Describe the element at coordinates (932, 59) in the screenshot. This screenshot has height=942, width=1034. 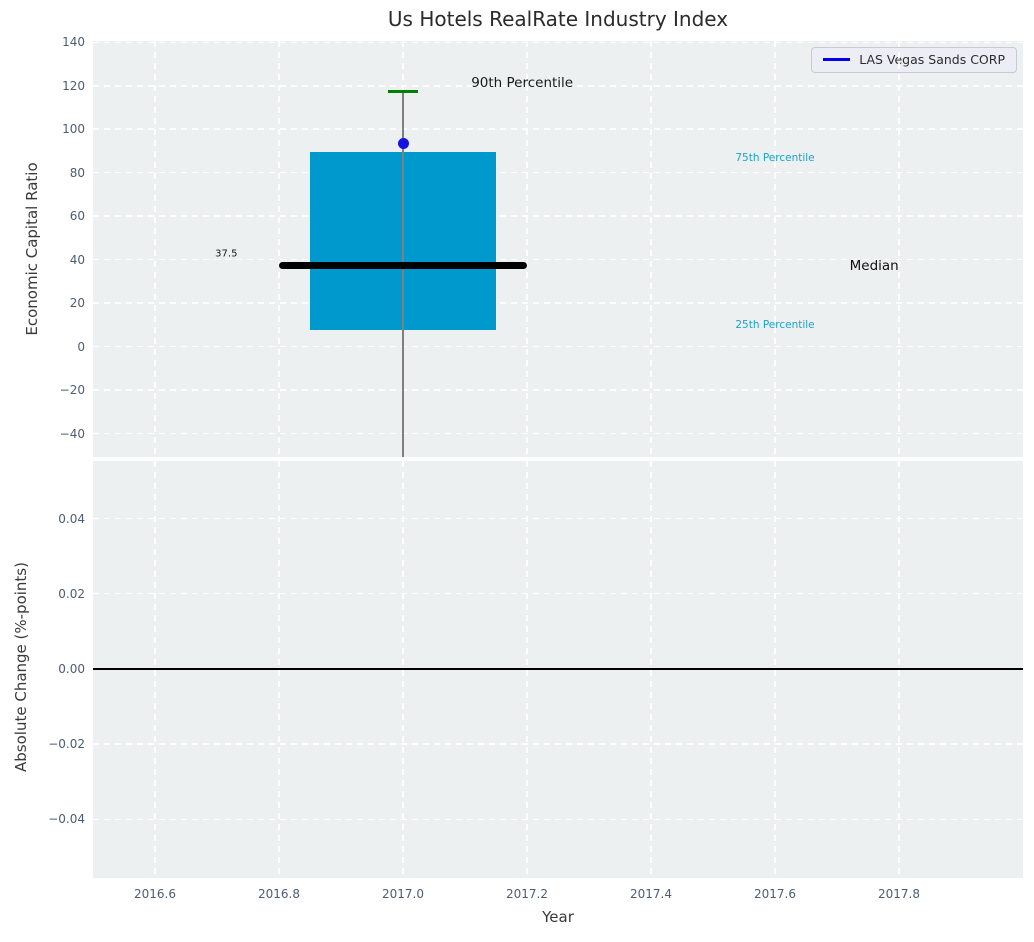
I see `legend-label: LAS Vegas Sands CORP` at that location.